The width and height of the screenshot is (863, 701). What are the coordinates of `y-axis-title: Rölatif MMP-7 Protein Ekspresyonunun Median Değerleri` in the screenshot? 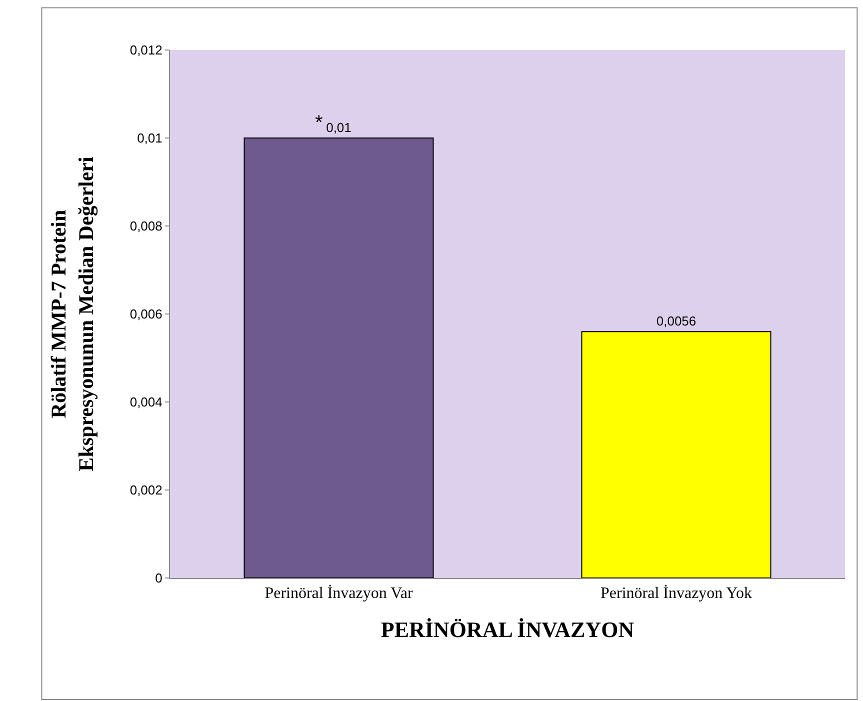 It's located at (72, 314).